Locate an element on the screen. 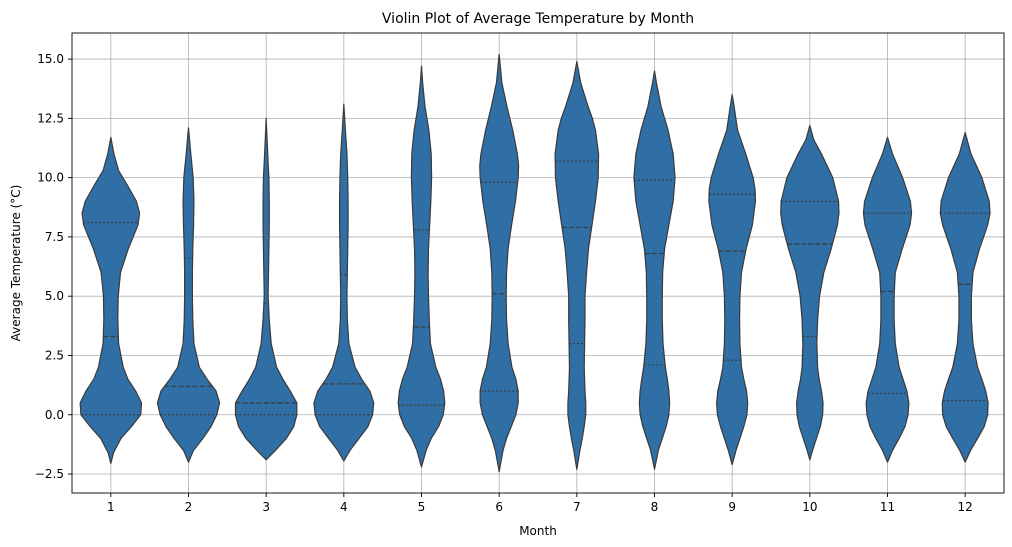  y-tick-label: −2.5 is located at coordinates (49, 474).